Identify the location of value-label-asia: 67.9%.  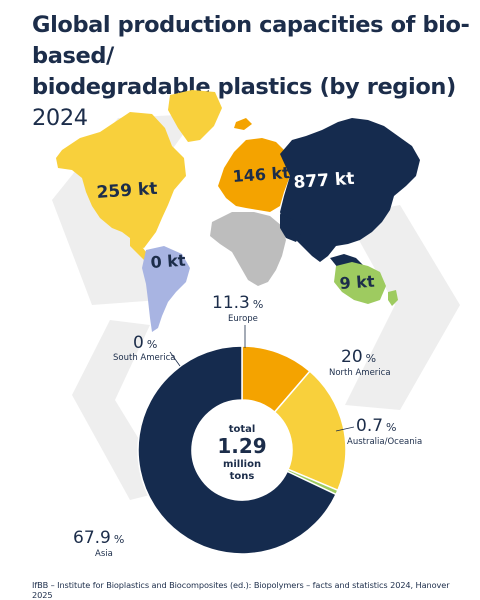
(98, 538).